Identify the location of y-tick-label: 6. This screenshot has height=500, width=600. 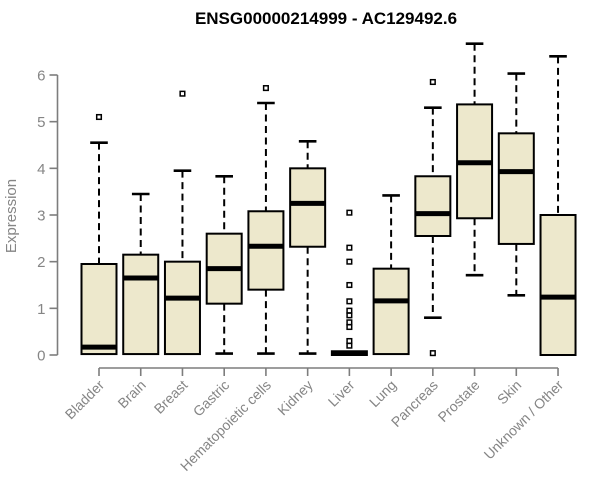
(41, 76).